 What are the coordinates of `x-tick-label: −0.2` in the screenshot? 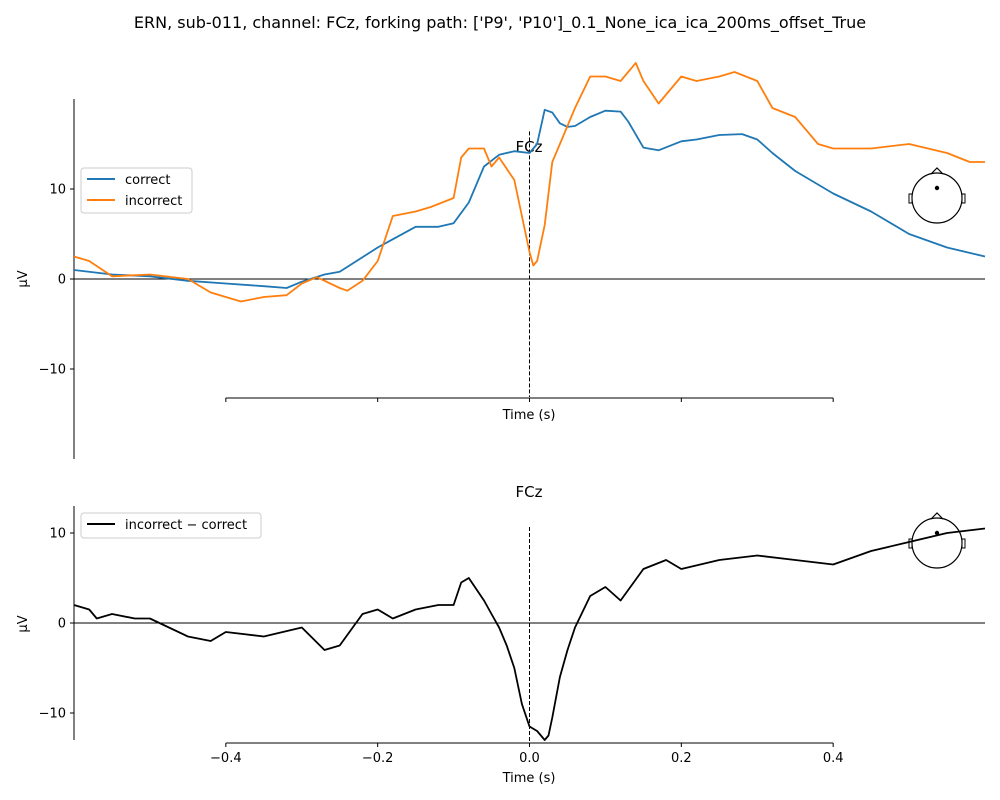 It's located at (378, 758).